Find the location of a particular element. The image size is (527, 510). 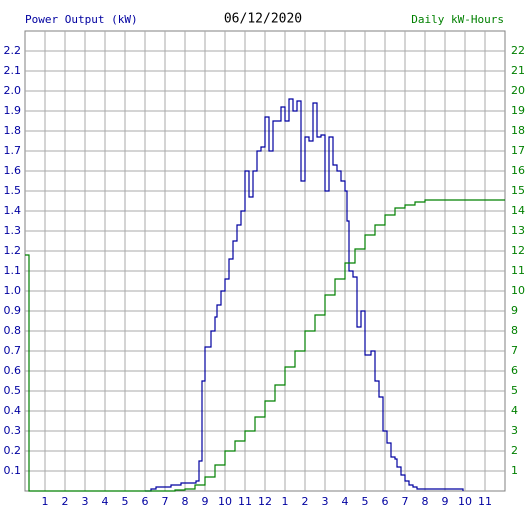

y-tick-label: 0.7 is located at coordinates (13, 350).